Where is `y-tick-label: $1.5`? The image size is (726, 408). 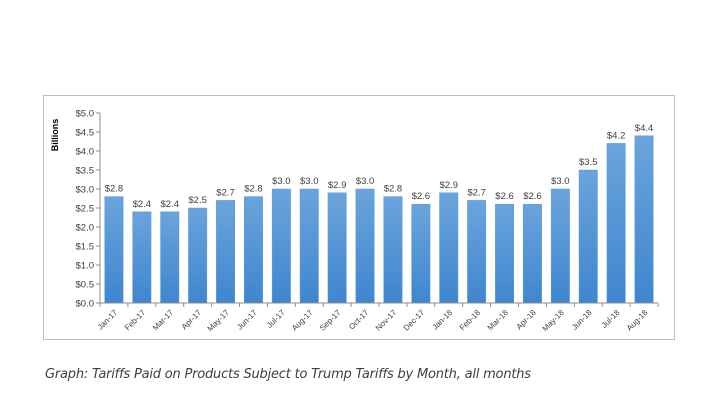 y-tick-label: $1.5 is located at coordinates (85, 247).